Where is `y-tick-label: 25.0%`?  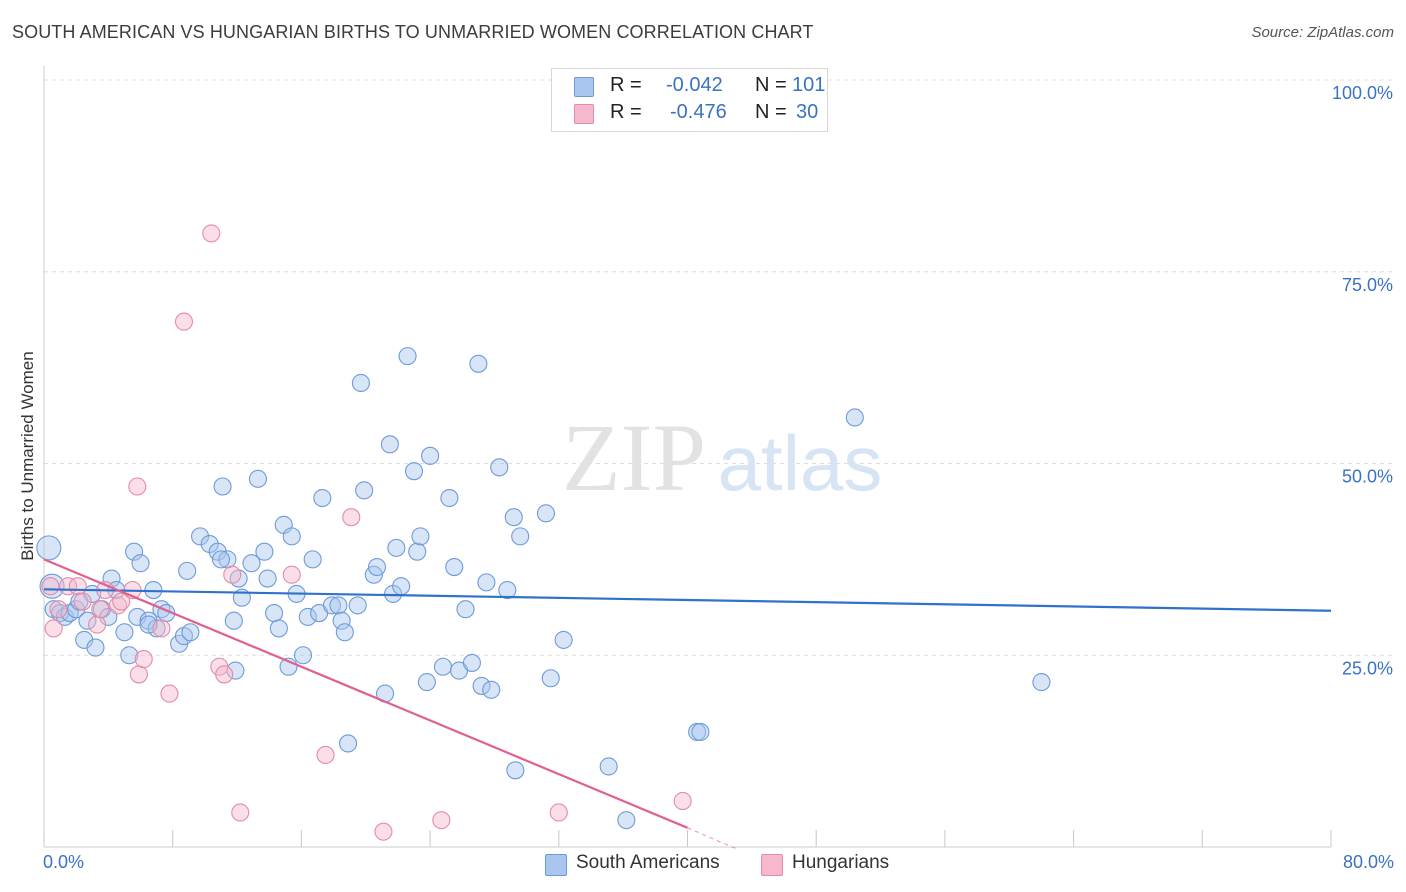 y-tick-label: 25.0% is located at coordinates (1367, 668).